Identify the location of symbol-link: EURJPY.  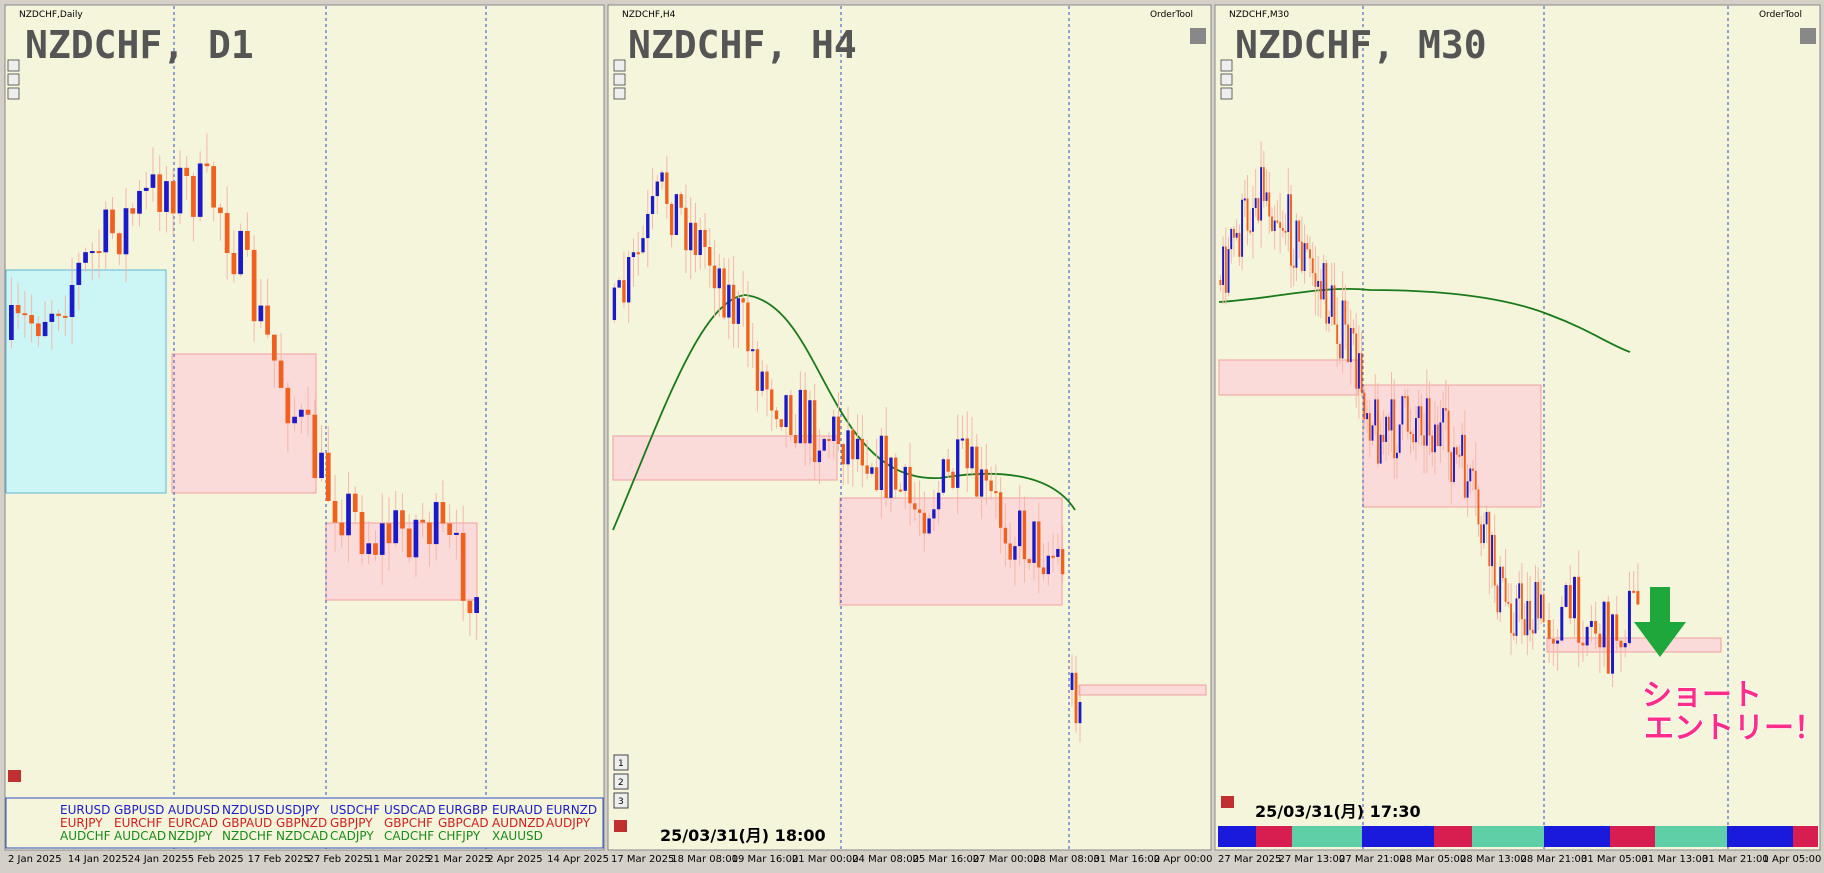
(81, 823).